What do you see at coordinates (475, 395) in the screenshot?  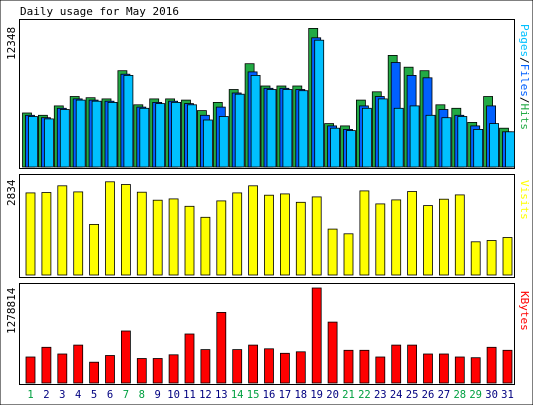 I see `day-label: 29` at bounding box center [475, 395].